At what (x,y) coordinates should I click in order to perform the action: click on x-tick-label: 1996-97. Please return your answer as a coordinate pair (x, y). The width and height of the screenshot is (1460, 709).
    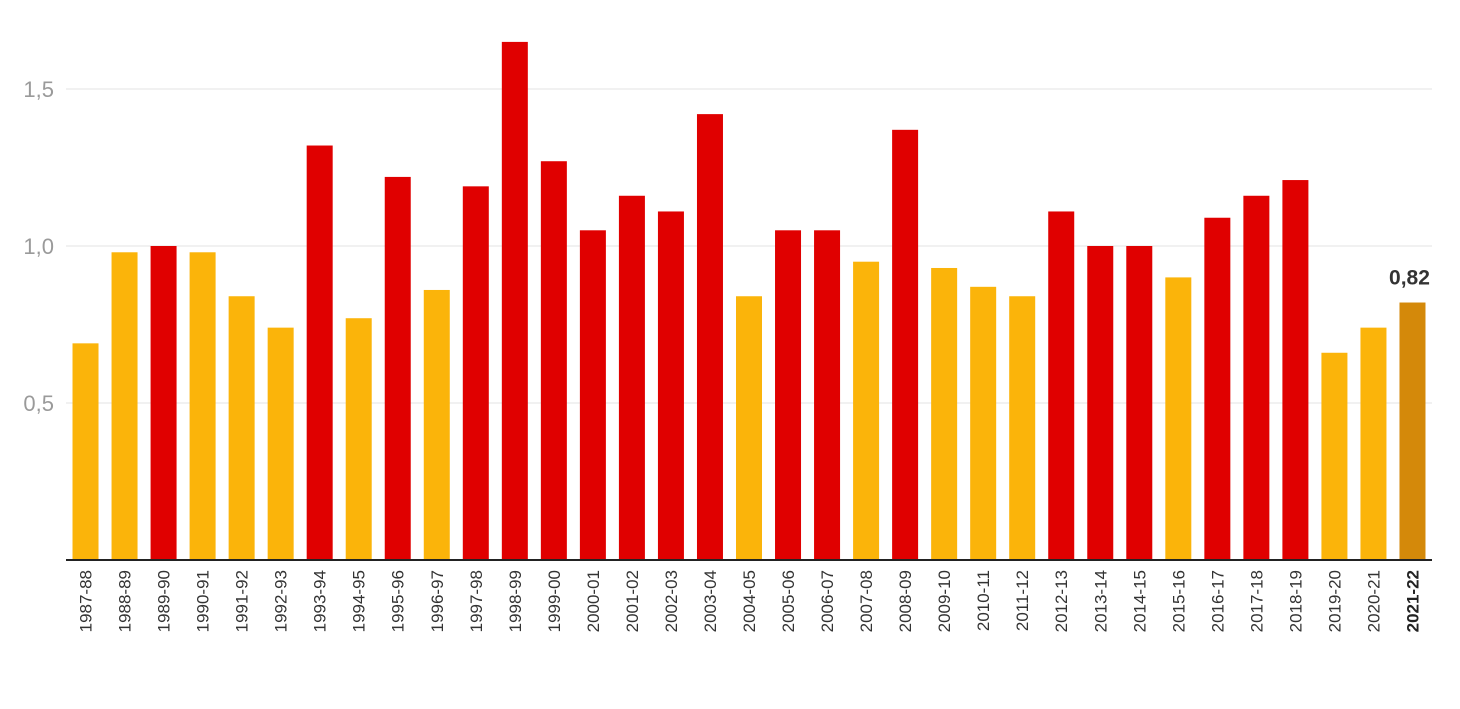
    Looking at the image, I should click on (437, 601).